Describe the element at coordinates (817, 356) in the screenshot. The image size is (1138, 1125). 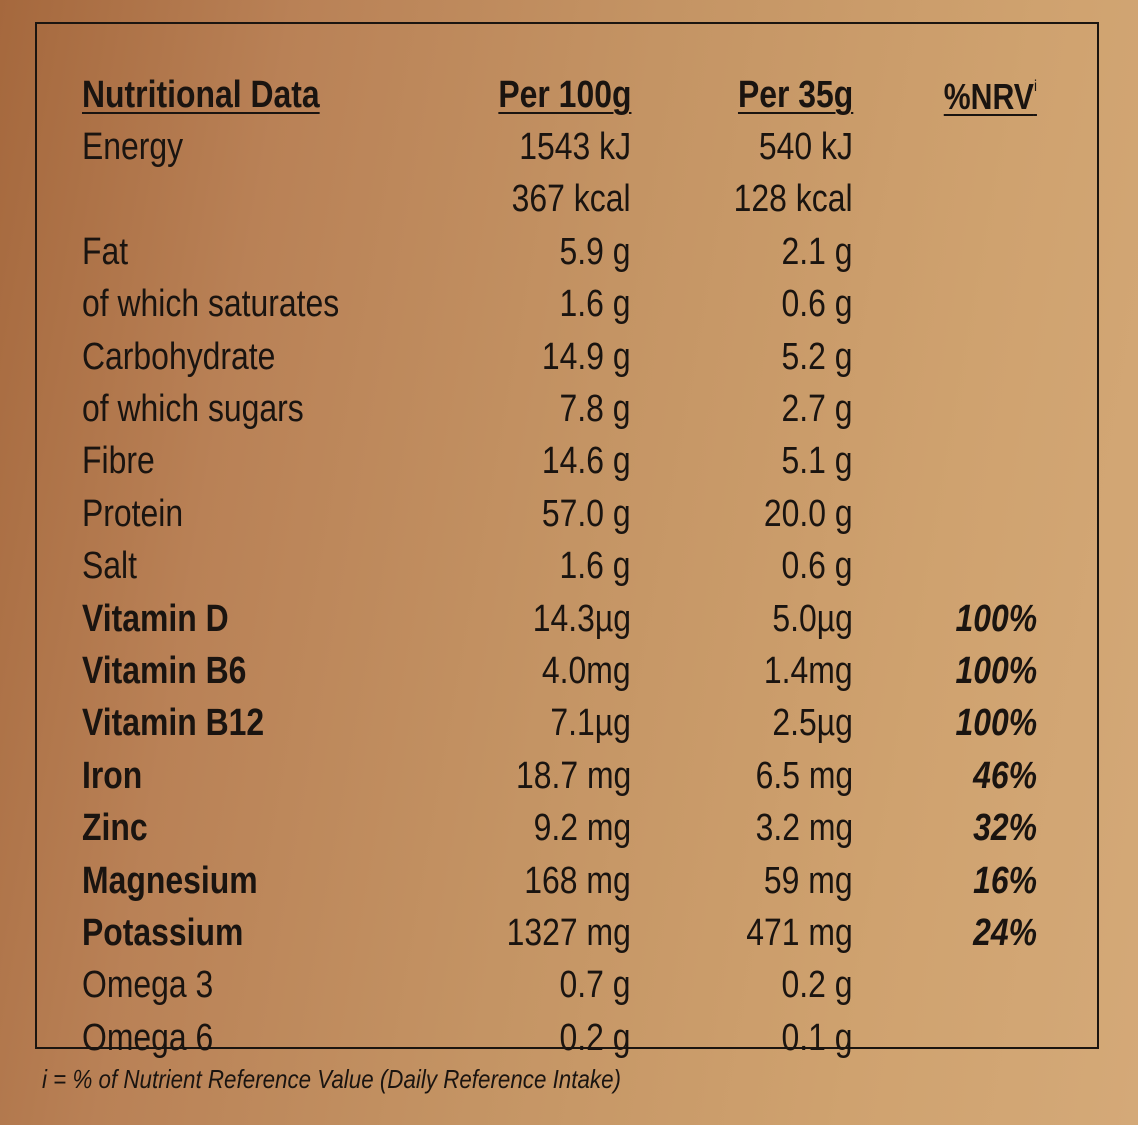
I see `row-per-35g: 5.2 g` at that location.